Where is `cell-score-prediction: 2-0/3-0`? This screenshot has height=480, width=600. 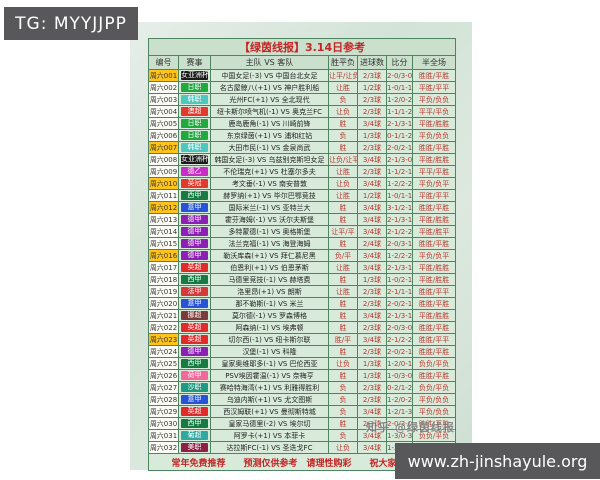 cell-score-prediction: 2-0/3-0 is located at coordinates (399, 327).